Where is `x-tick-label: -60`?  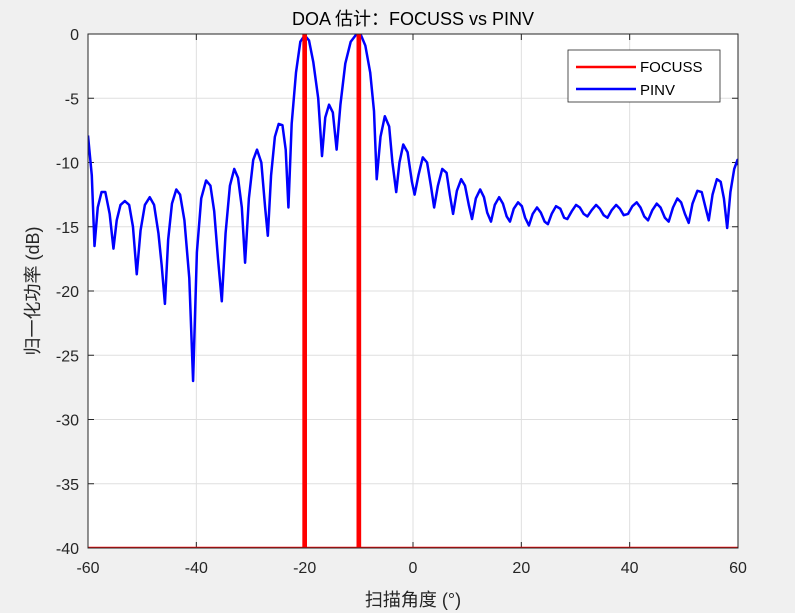
x-tick-label: -60 is located at coordinates (87, 568).